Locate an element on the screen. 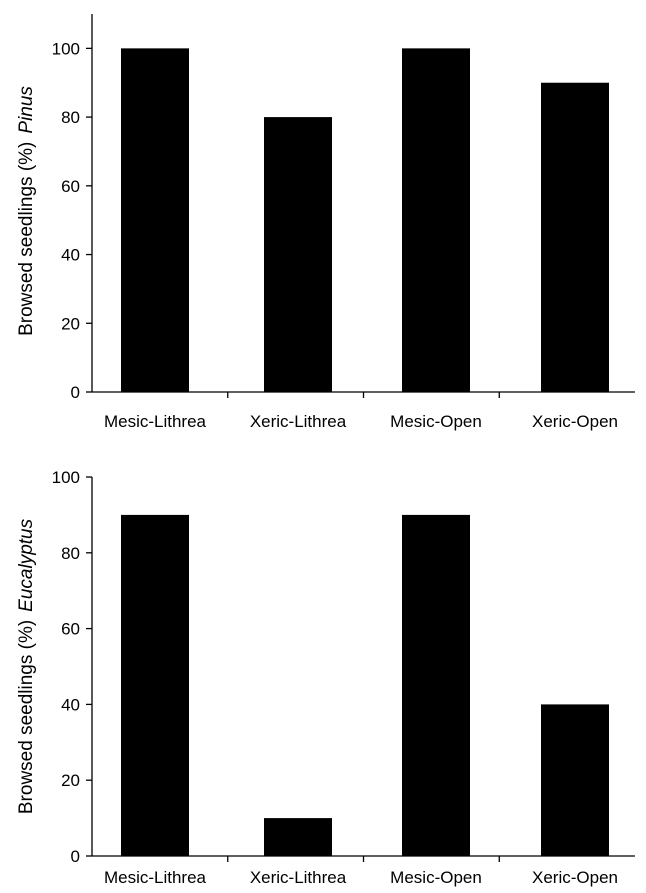 This screenshot has width=646, height=893. y-axis-label-species: Pinus is located at coordinates (26, 110).